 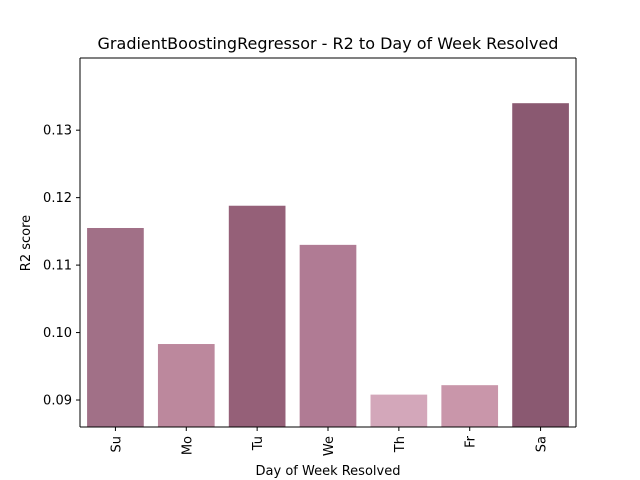 I want to click on x-tick-label: Su, so click(x=116, y=444).